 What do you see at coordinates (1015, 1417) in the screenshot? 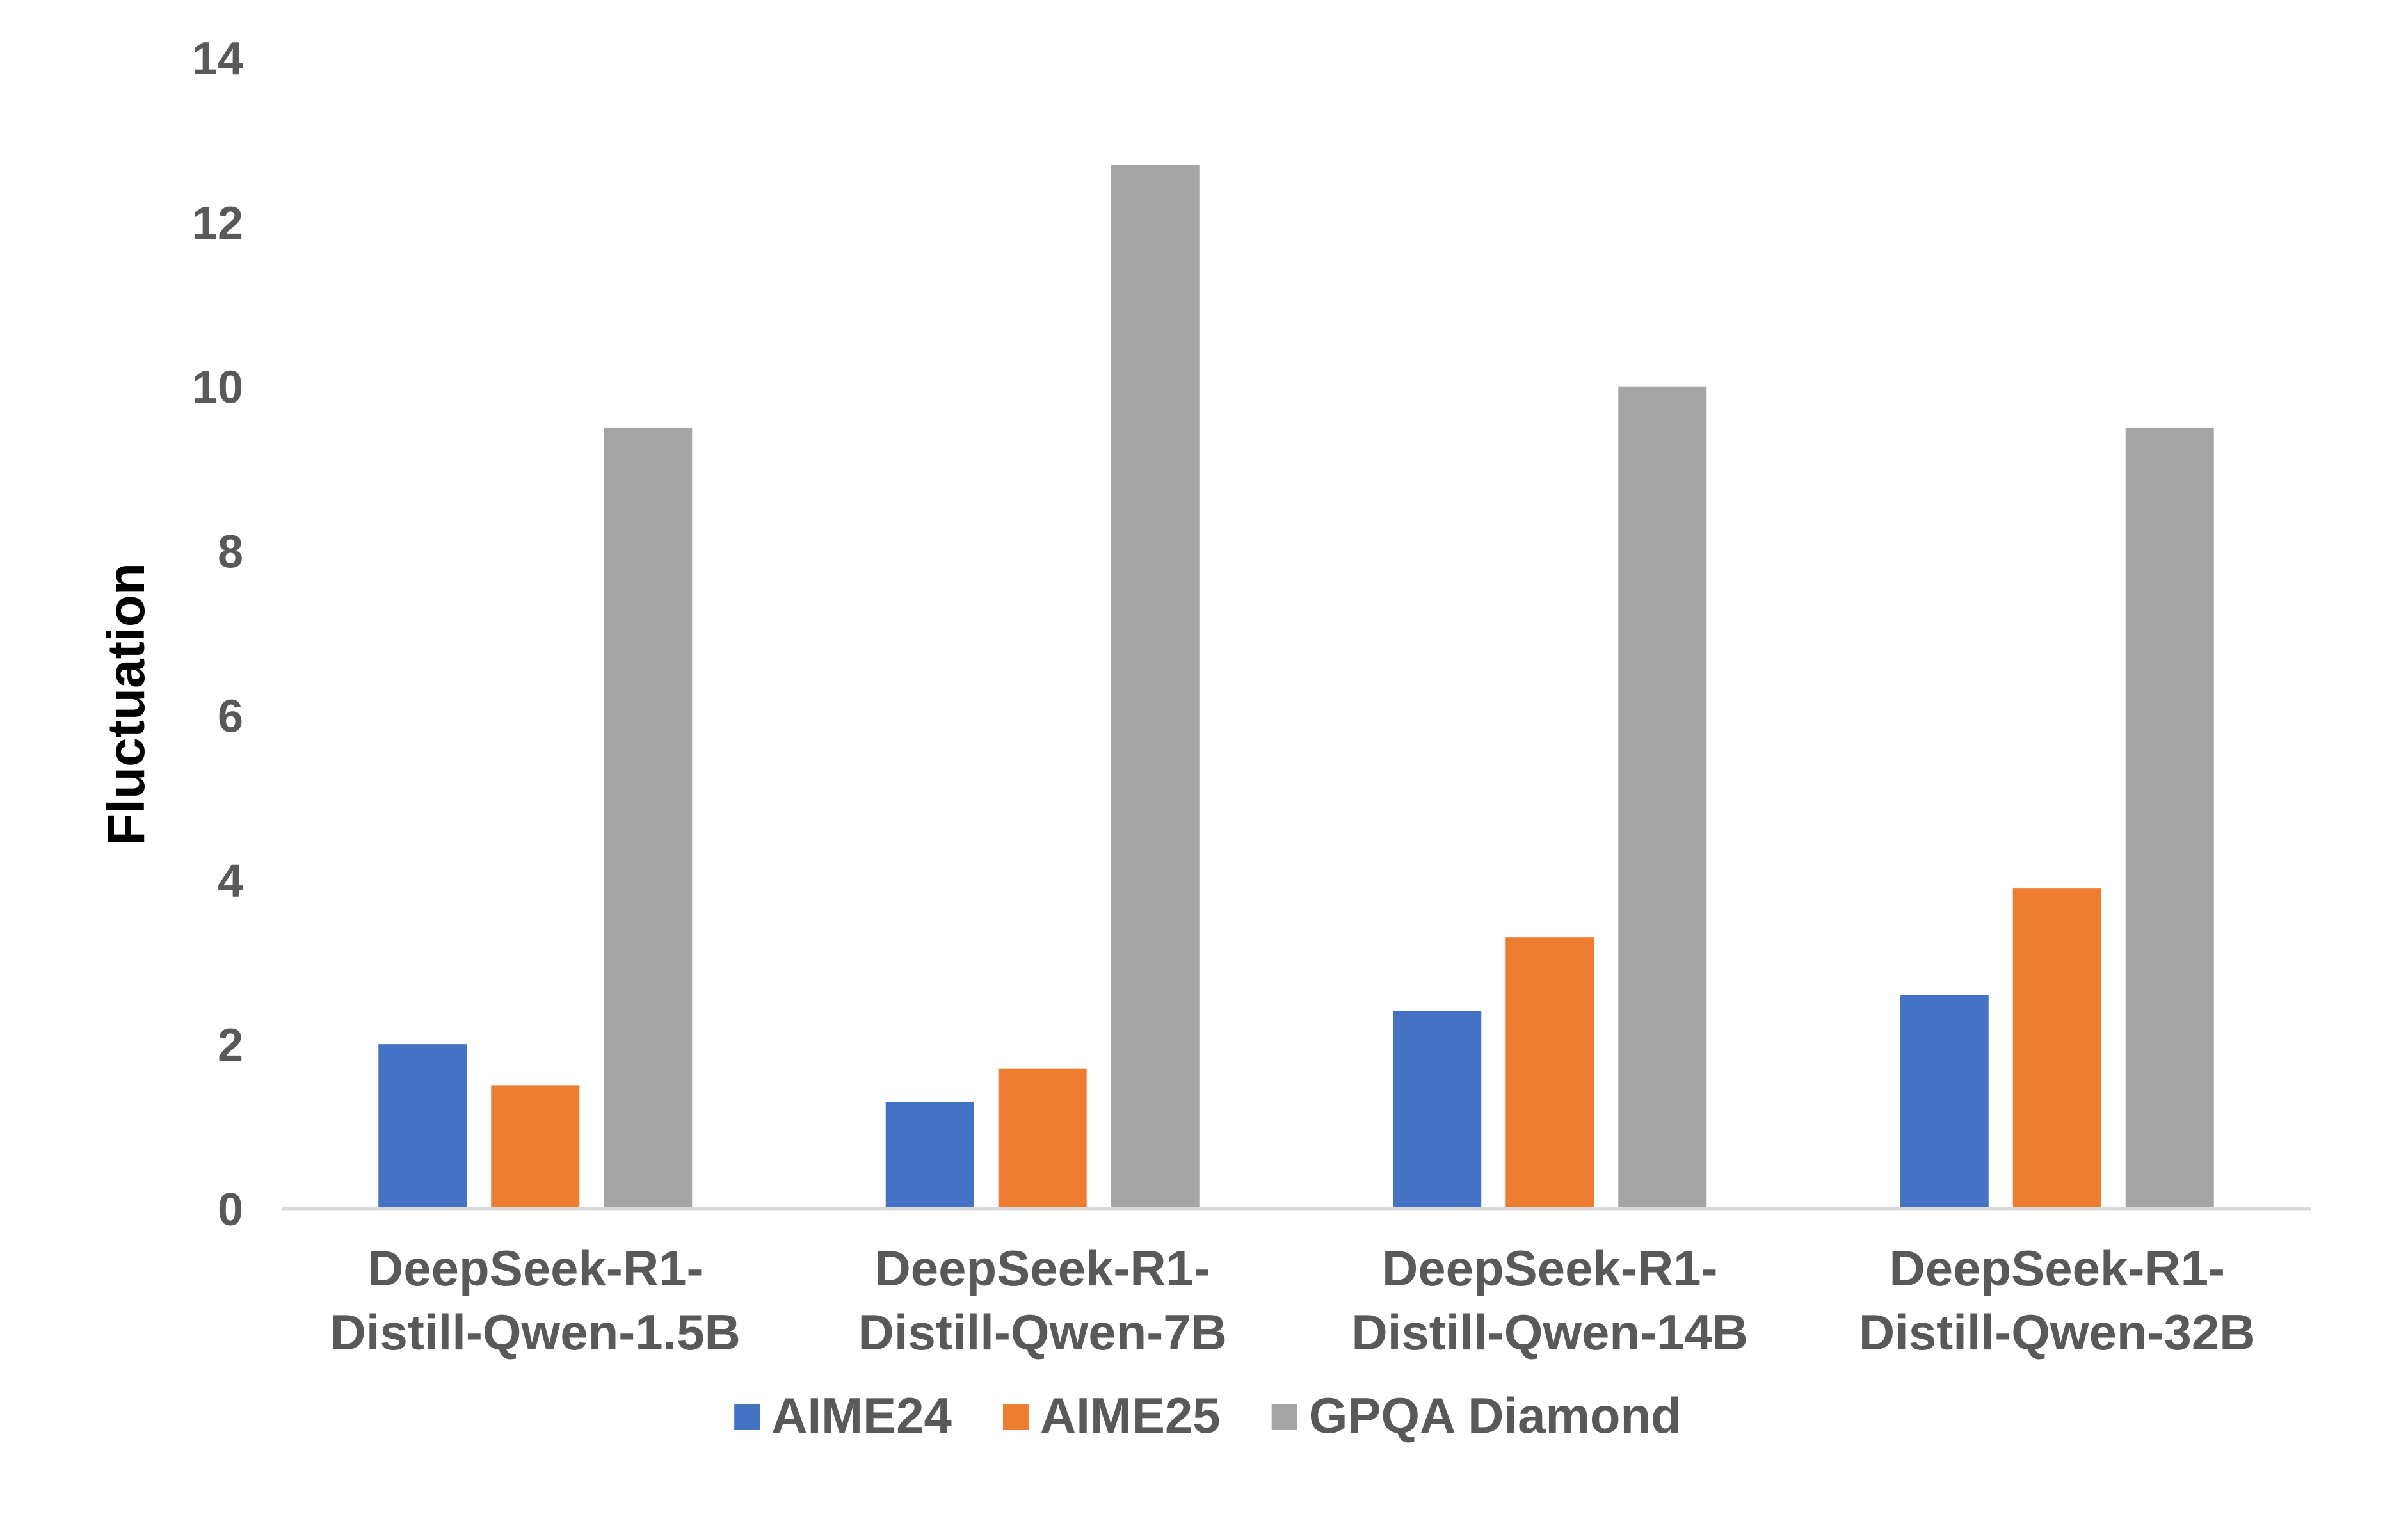
I see `legend-swatch-aime25` at bounding box center [1015, 1417].